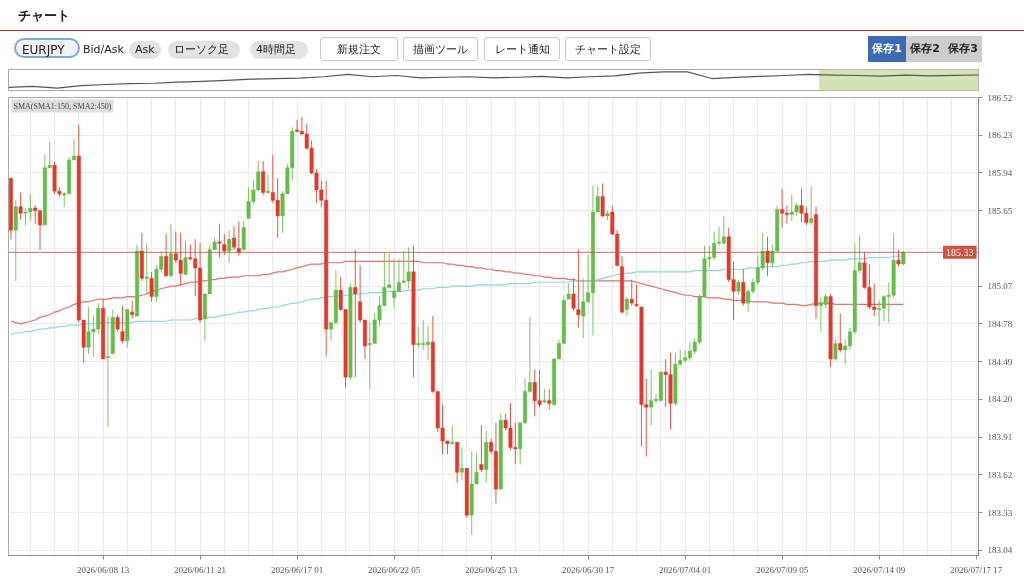  Describe the element at coordinates (1000, 135) in the screenshot. I see `y-tick-label: 186.23` at that location.